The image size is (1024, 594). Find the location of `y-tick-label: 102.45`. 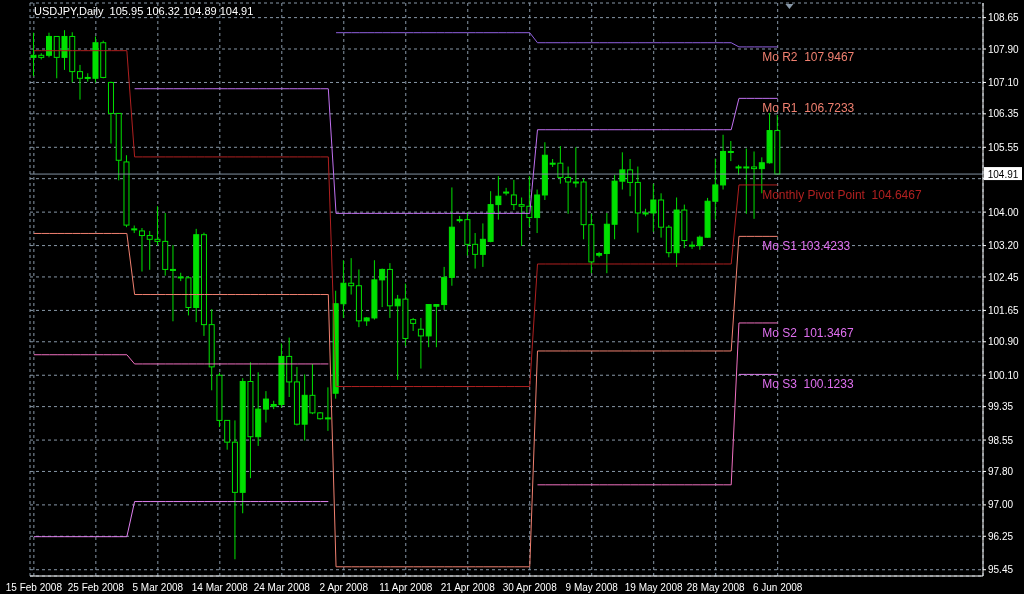

y-tick-label: 102.45 is located at coordinates (1004, 277).